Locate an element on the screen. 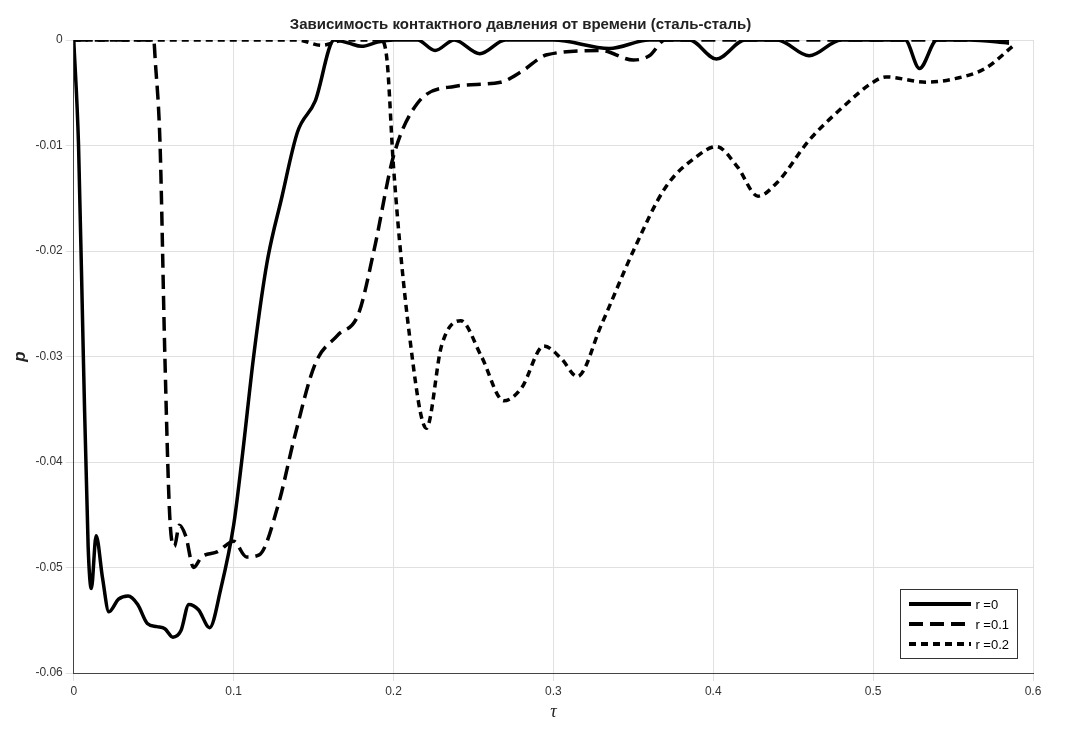 The height and width of the screenshot is (733, 1067). legend-label: r =0 is located at coordinates (987, 604).